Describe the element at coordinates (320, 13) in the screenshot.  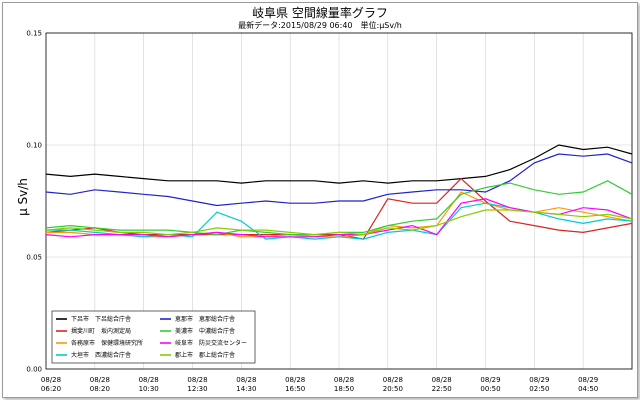
I see `chart-title: 岐阜県 空間線量率グラフ` at that location.